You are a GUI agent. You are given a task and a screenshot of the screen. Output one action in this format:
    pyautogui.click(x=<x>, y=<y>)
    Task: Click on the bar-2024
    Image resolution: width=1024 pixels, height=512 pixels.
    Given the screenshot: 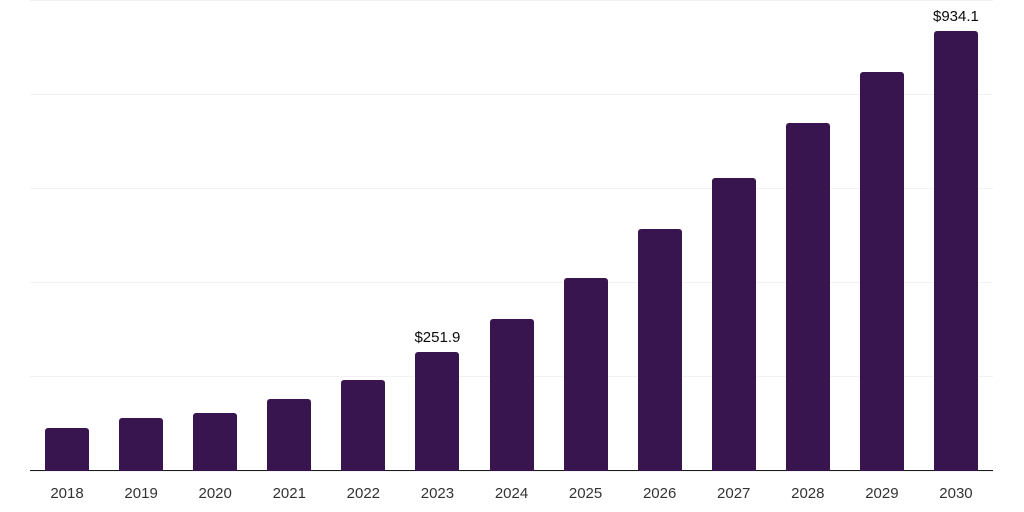 What is the action you would take?
    pyautogui.click(x=511, y=395)
    